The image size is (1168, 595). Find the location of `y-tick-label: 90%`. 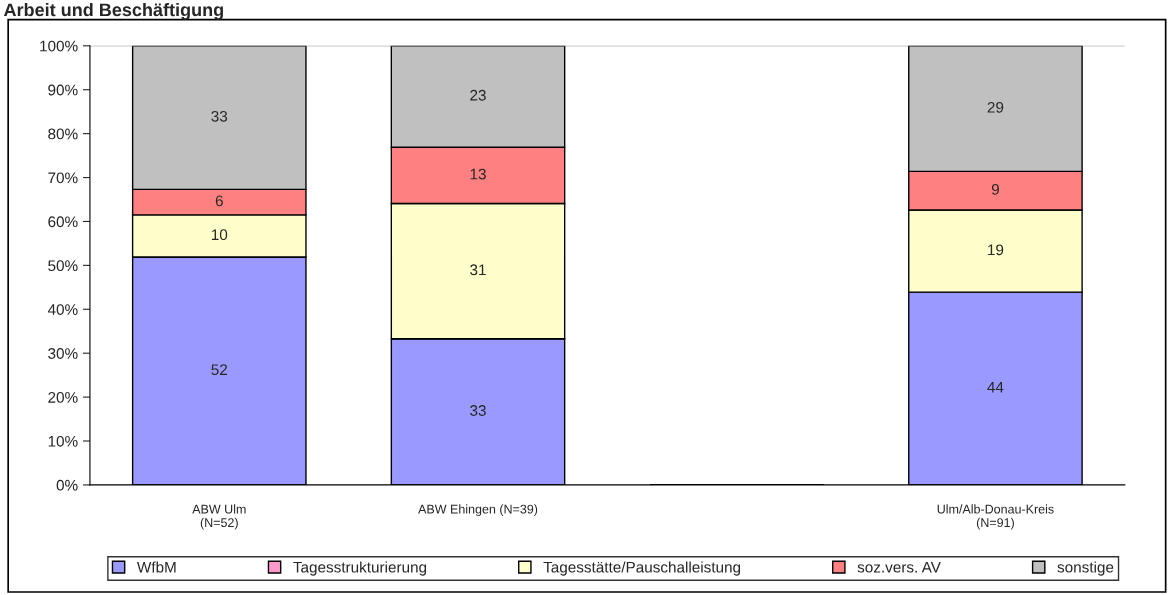

y-tick-label: 90% is located at coordinates (63, 90).